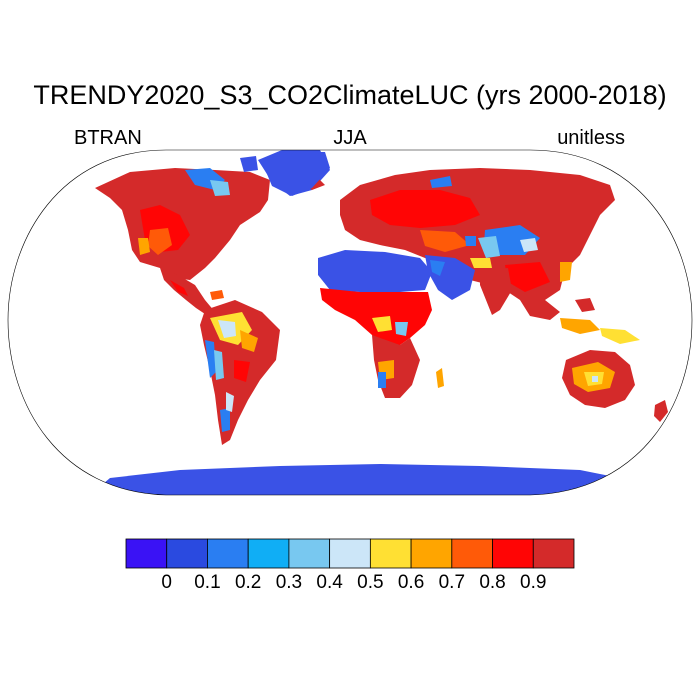 The height and width of the screenshot is (700, 700). What do you see at coordinates (350, 138) in the screenshot?
I see `season-label: JJA` at bounding box center [350, 138].